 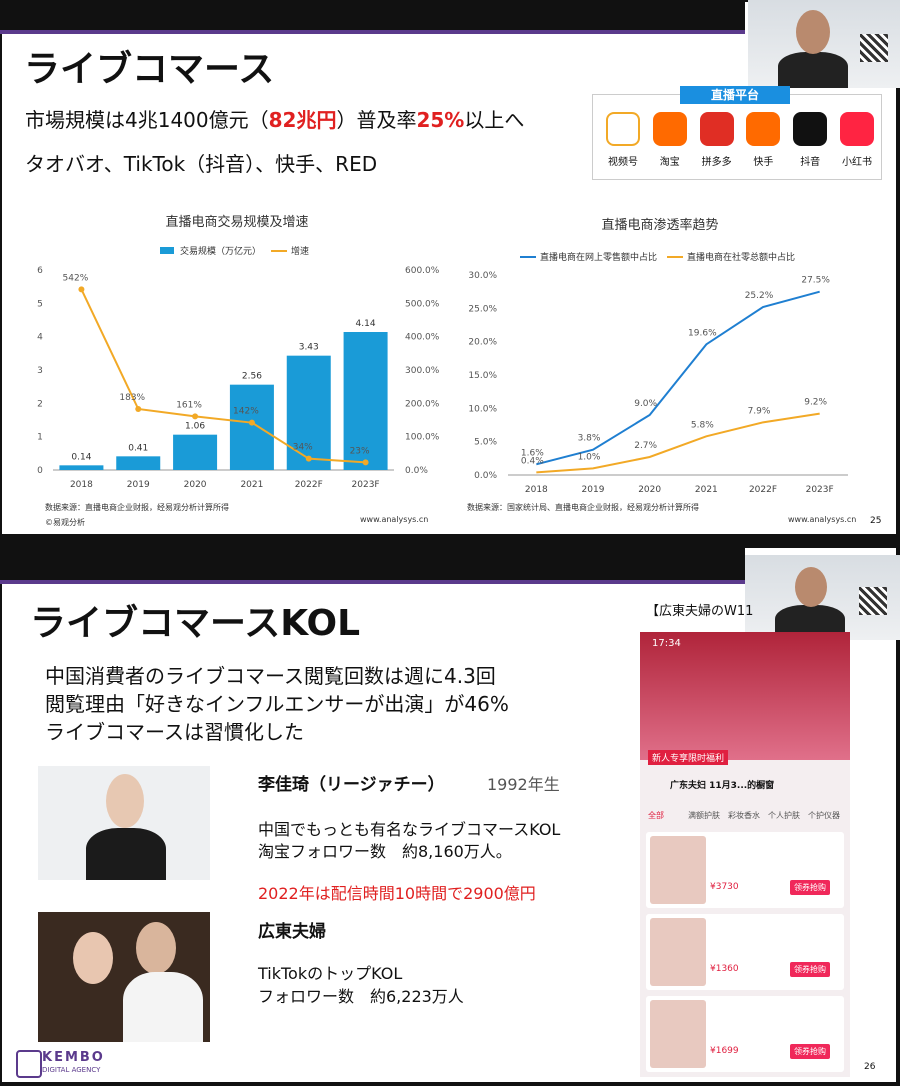 I want to click on phone-banner: 新人专享限时福利, so click(x=688, y=757).